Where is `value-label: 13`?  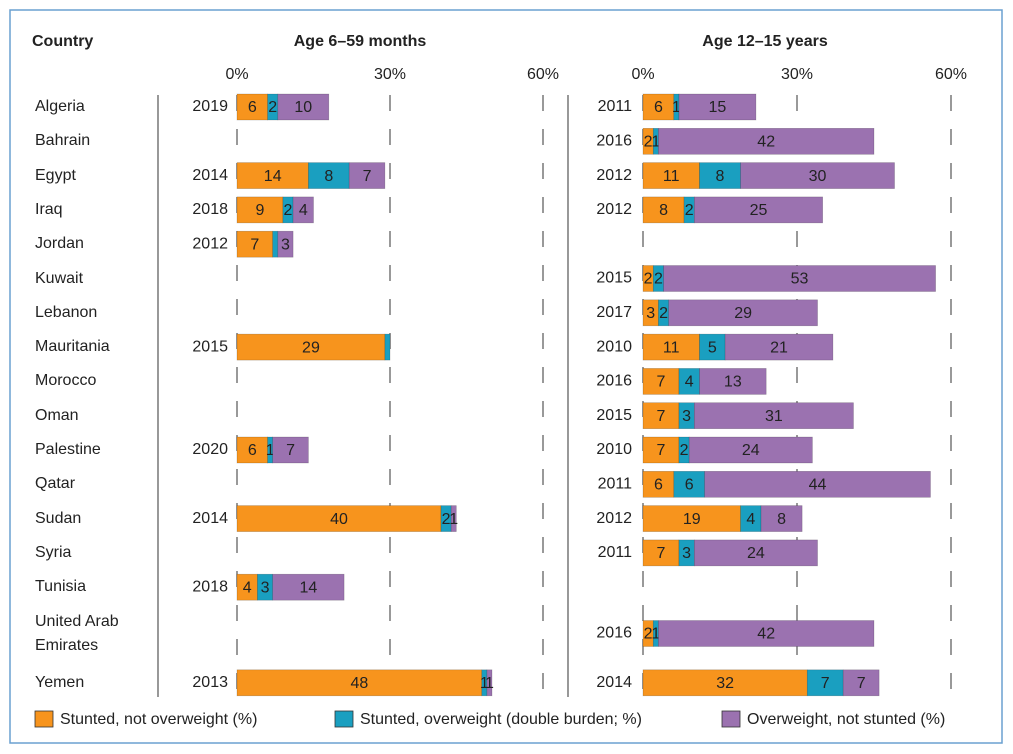 value-label: 13 is located at coordinates (733, 382).